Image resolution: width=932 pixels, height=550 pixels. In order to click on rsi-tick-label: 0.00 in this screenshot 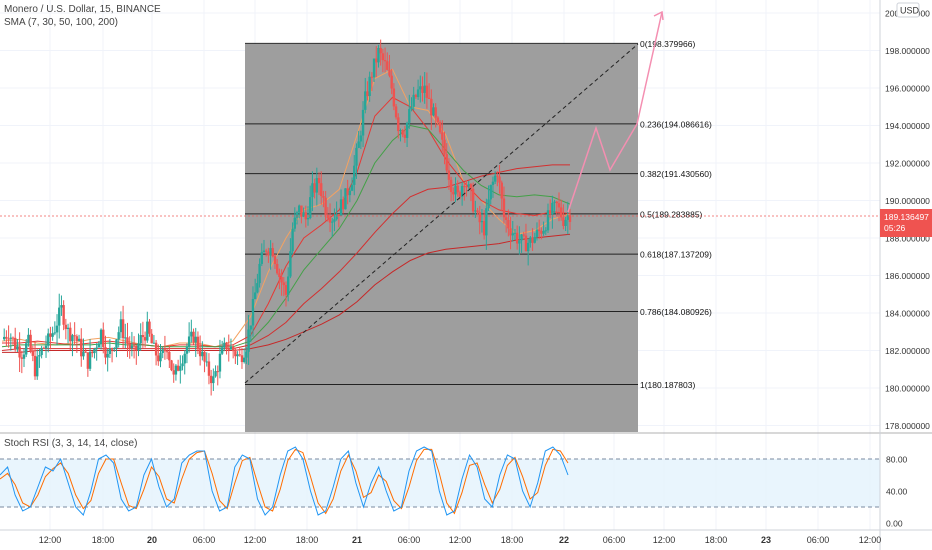, I will do `click(894, 524)`.